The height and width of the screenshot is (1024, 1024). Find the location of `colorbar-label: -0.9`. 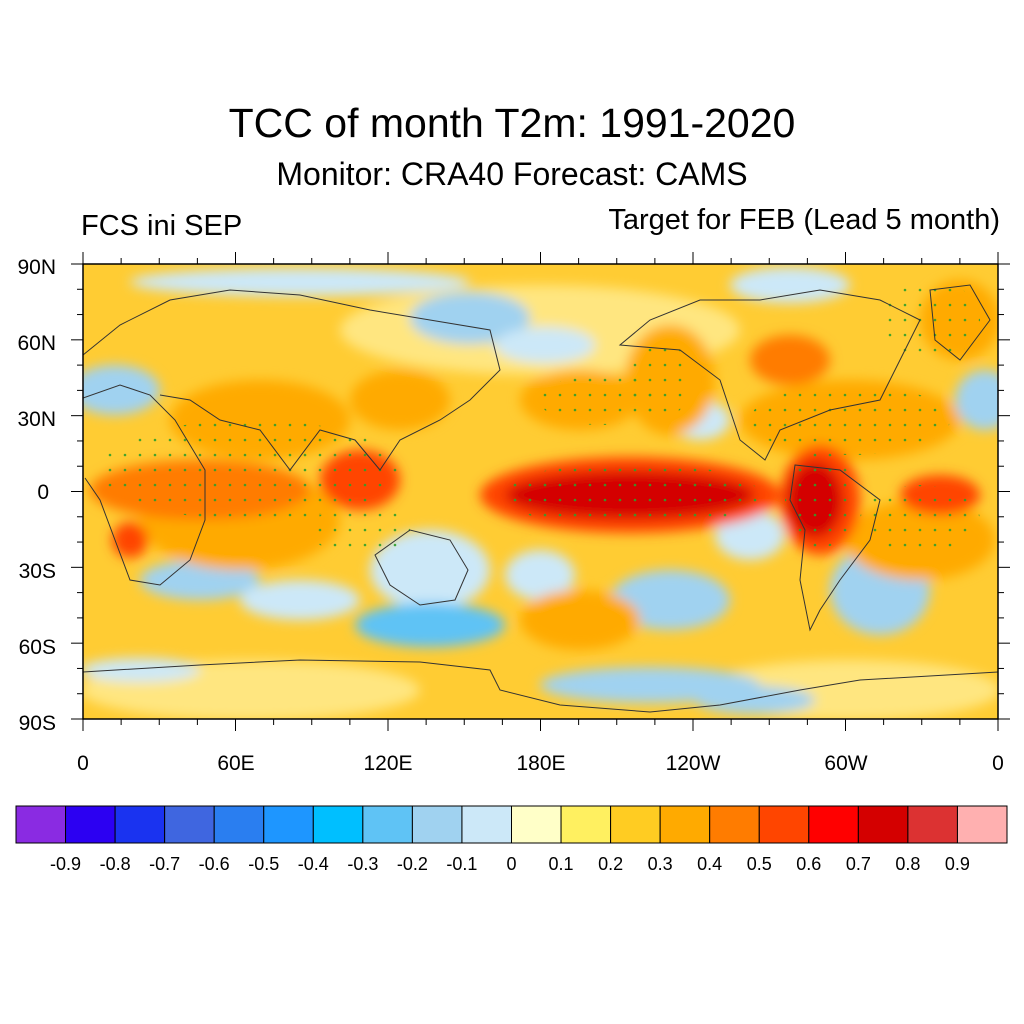

colorbar-label: -0.9 is located at coordinates (65, 864).